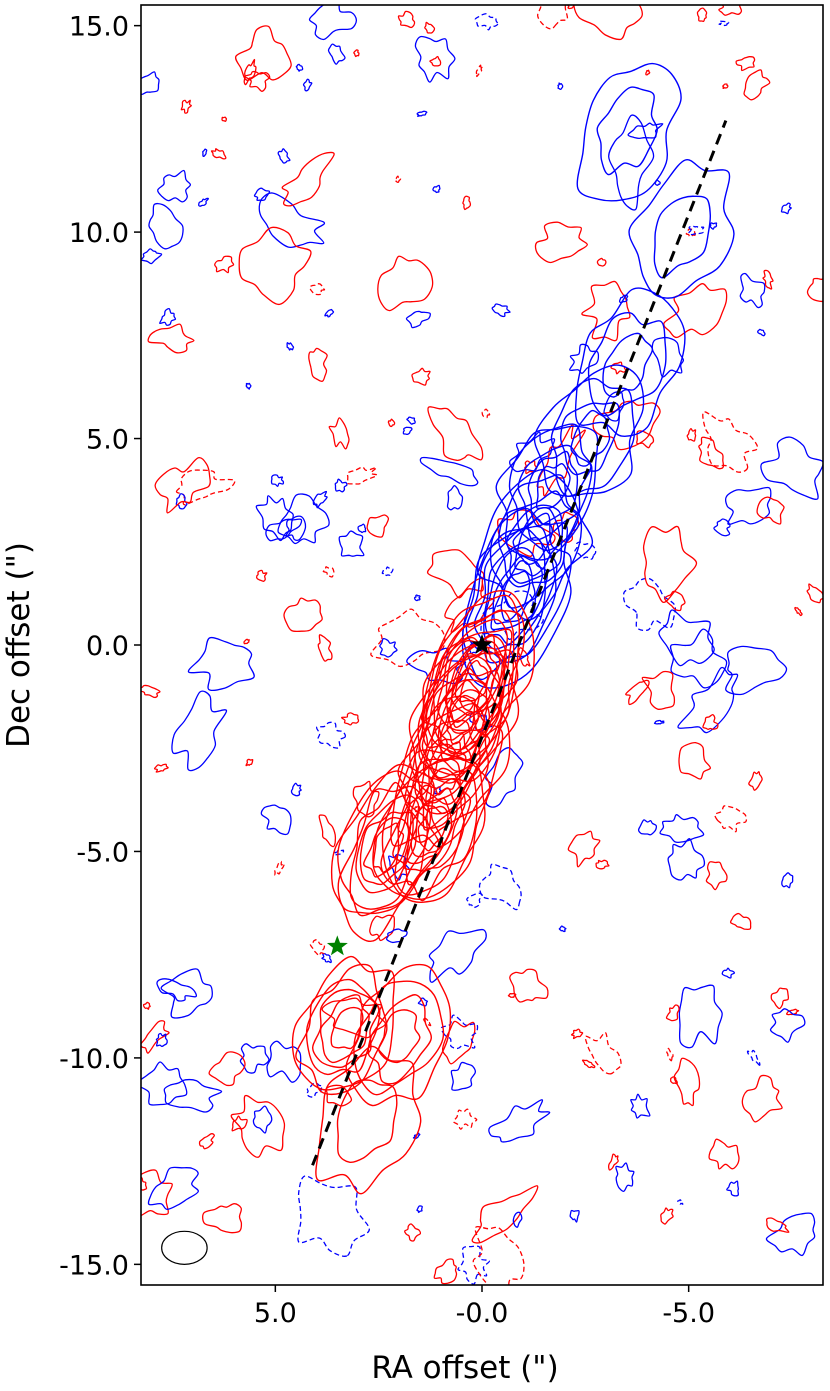  Describe the element at coordinates (464, 1368) in the screenshot. I see `x-axis-label: RA offset (")` at that location.